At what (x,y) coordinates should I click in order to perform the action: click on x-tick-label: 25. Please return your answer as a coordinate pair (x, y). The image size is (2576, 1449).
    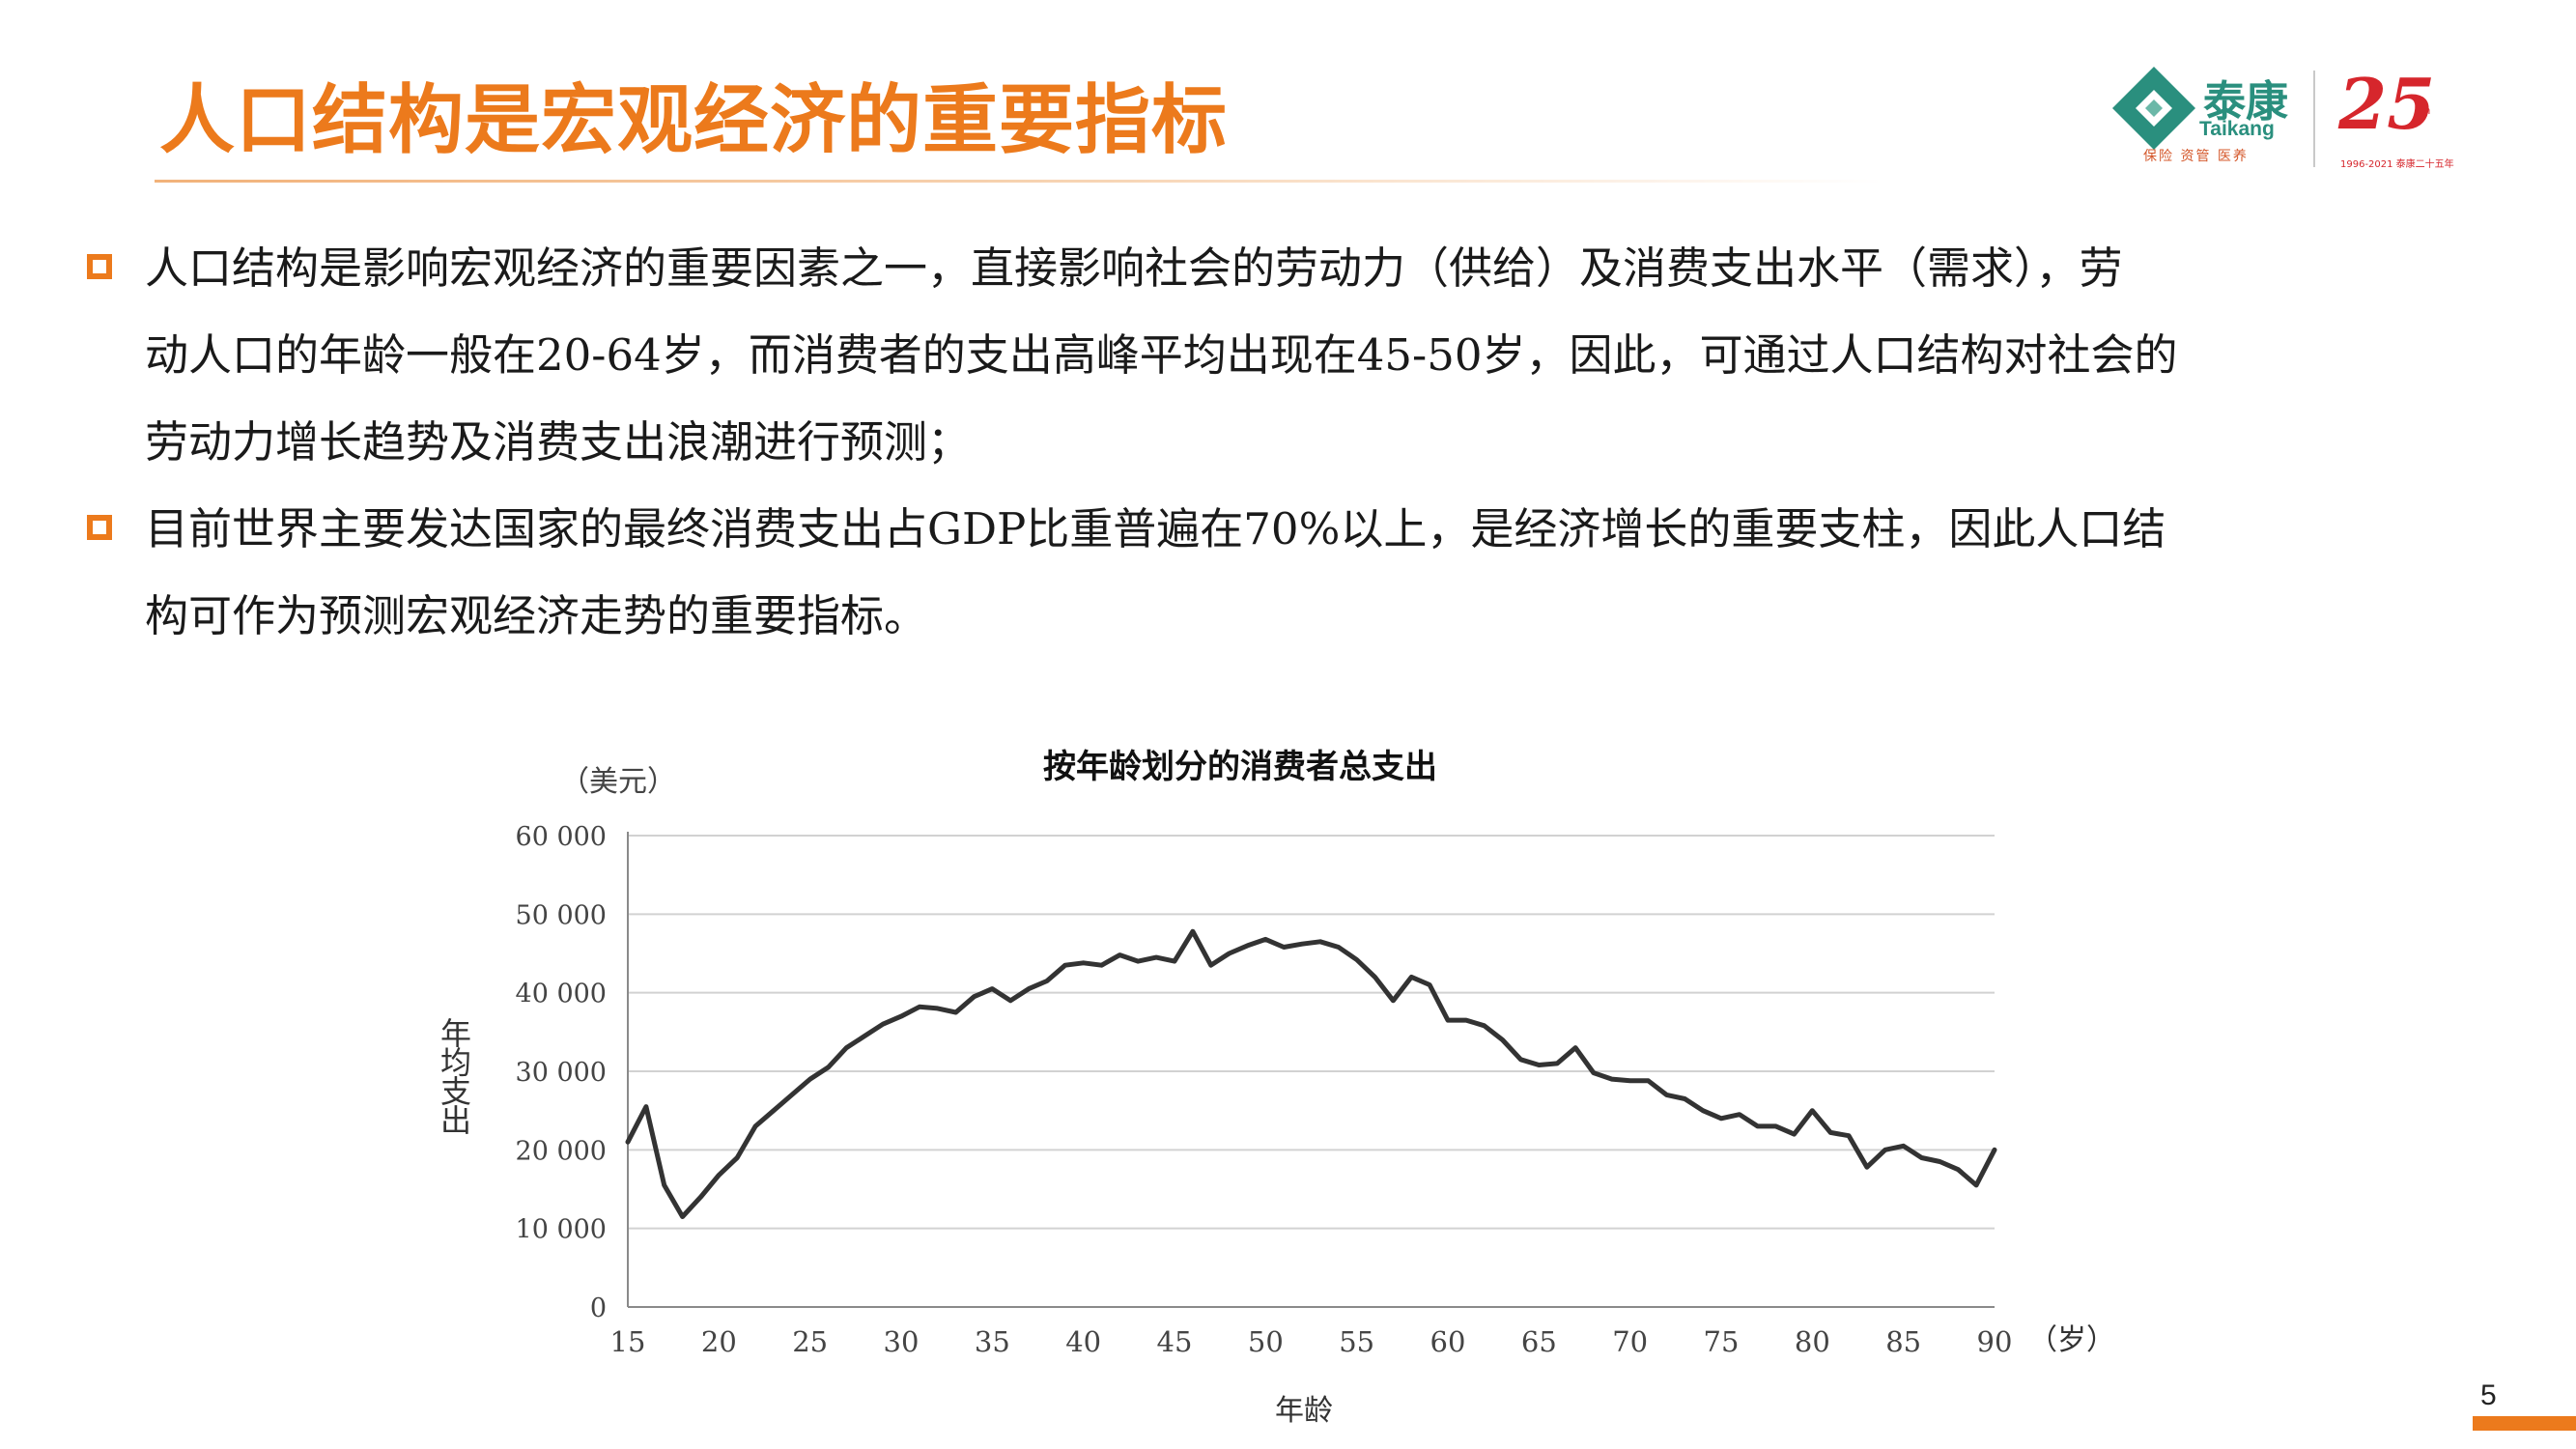
    Looking at the image, I should click on (810, 1341).